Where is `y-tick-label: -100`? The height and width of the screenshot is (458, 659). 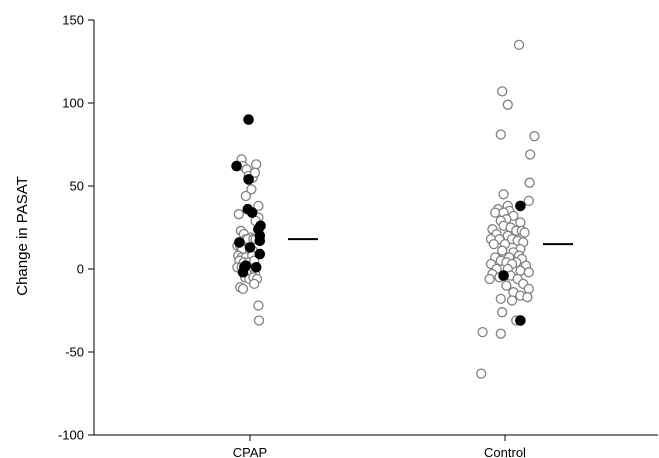 y-tick-label: -100 is located at coordinates (71, 435).